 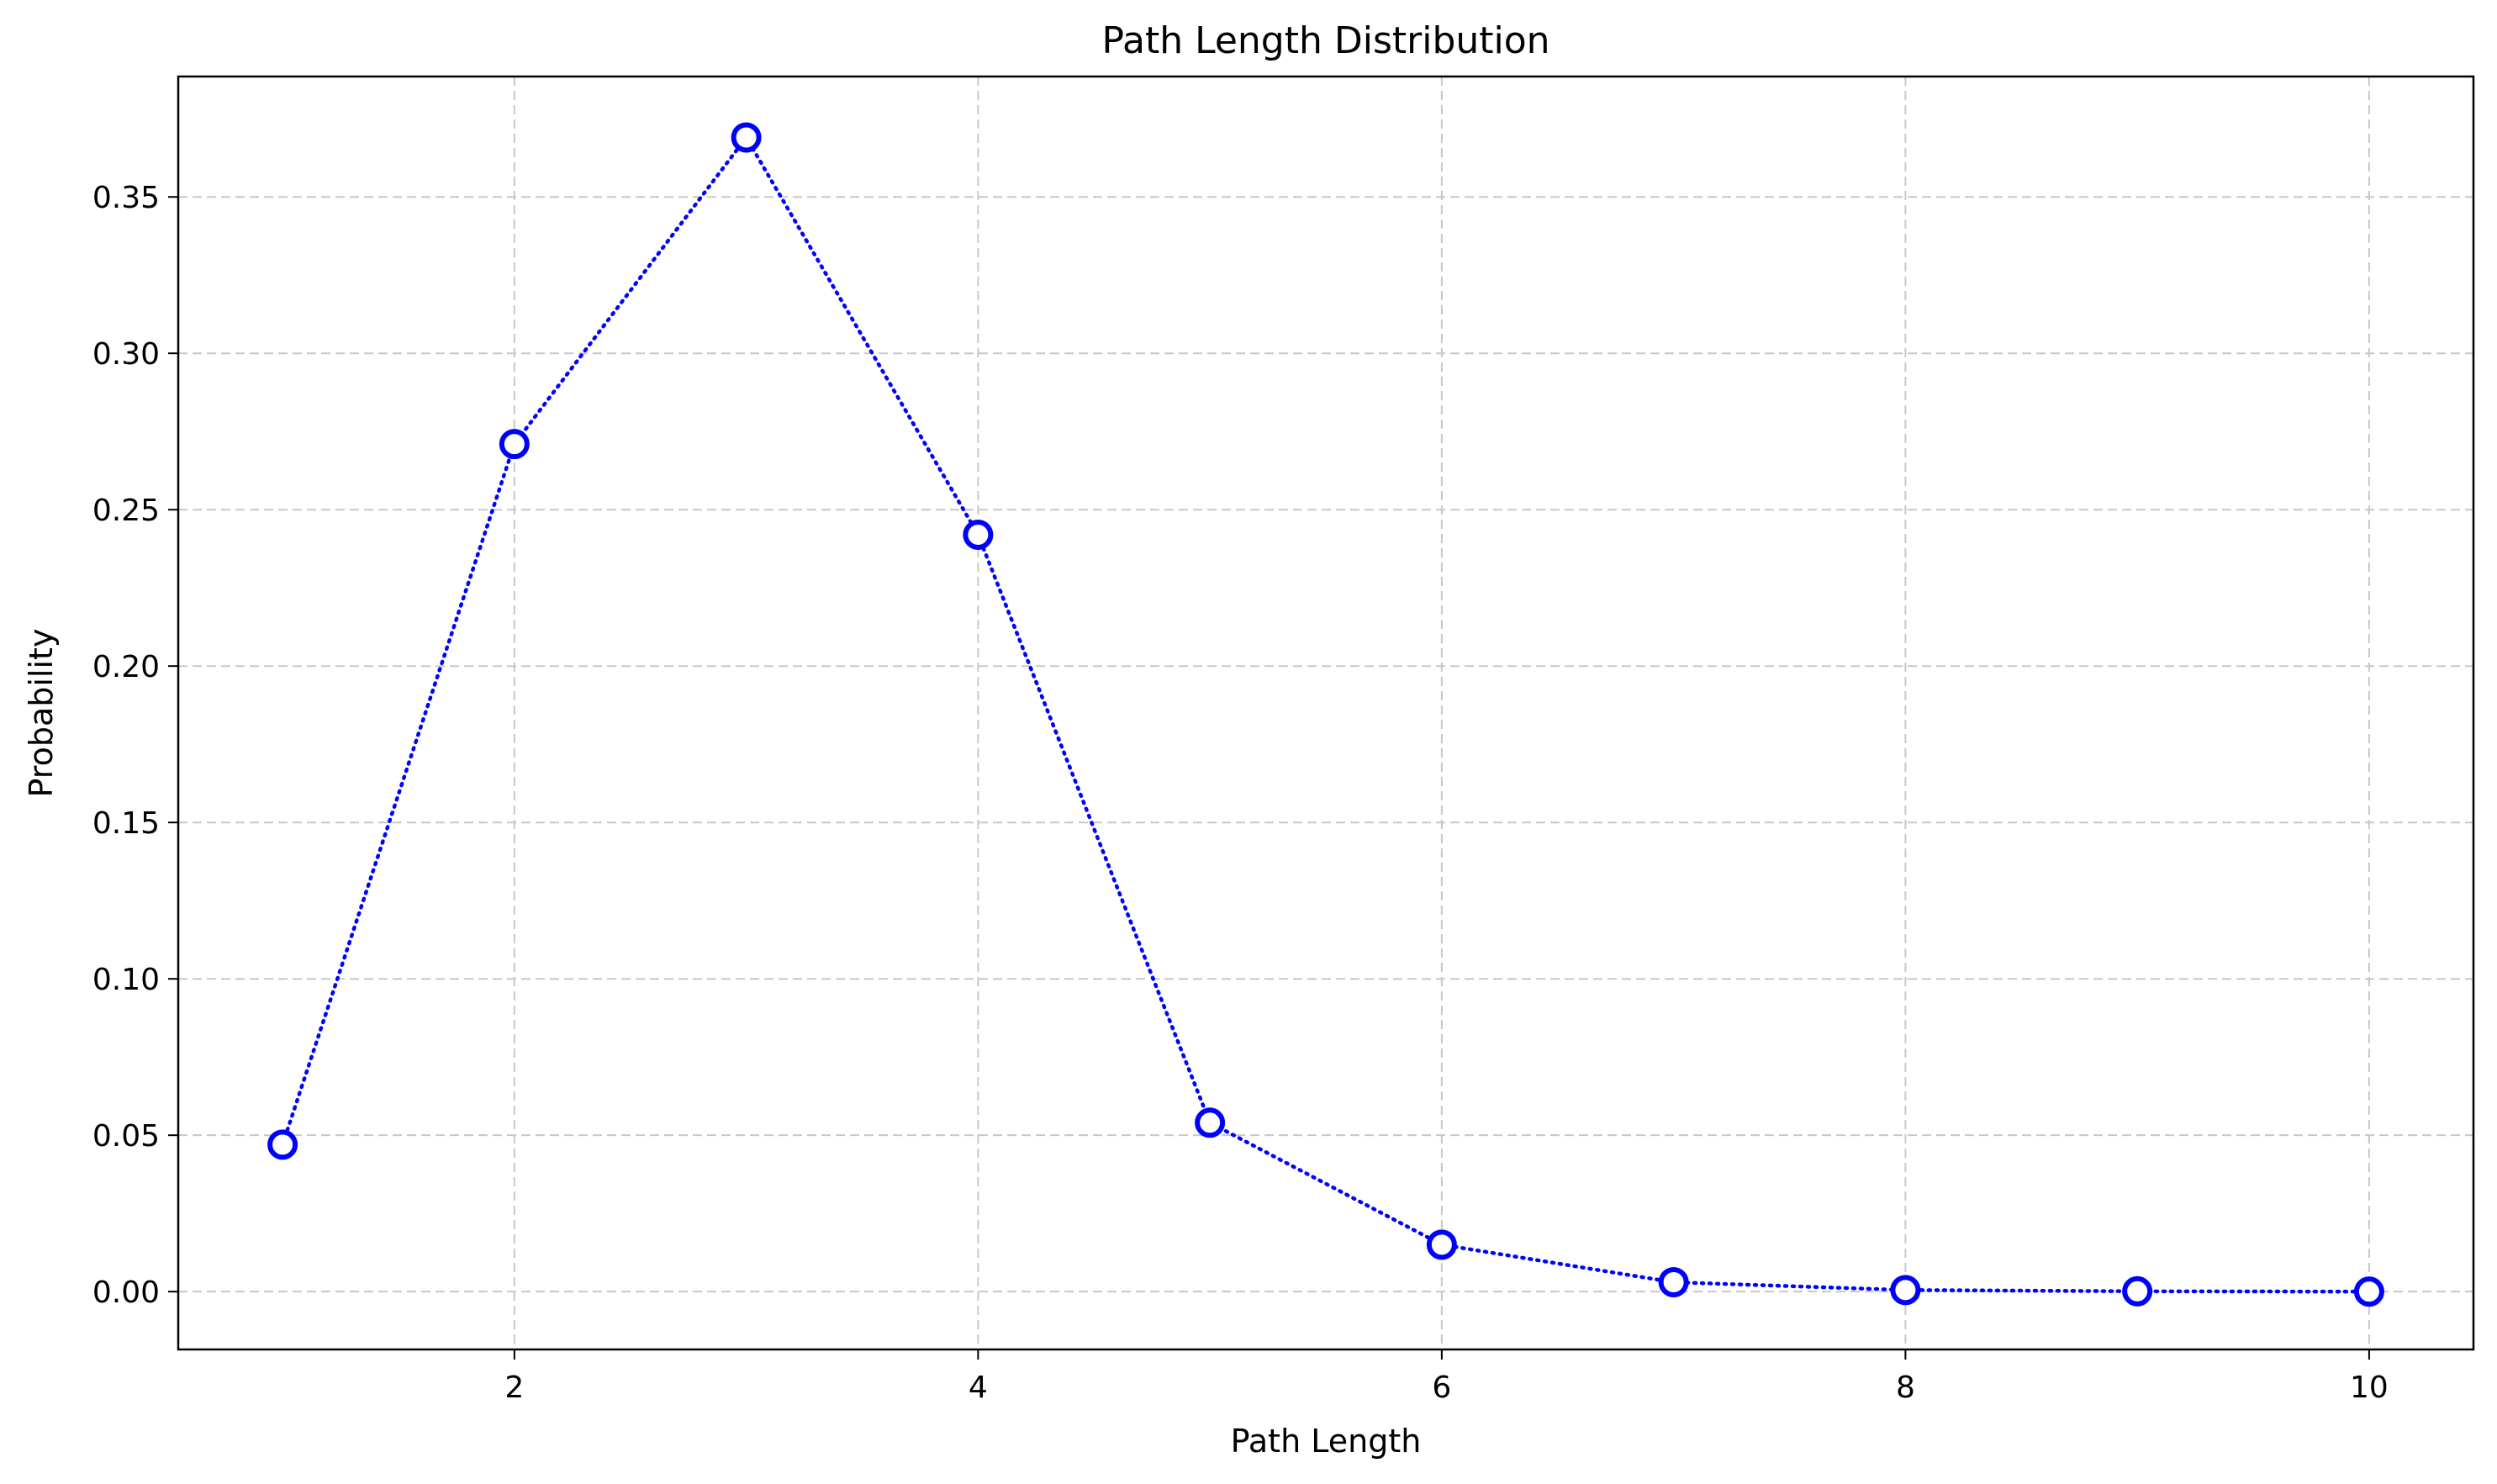 I want to click on y-tick-label: 0.15, so click(x=126, y=823).